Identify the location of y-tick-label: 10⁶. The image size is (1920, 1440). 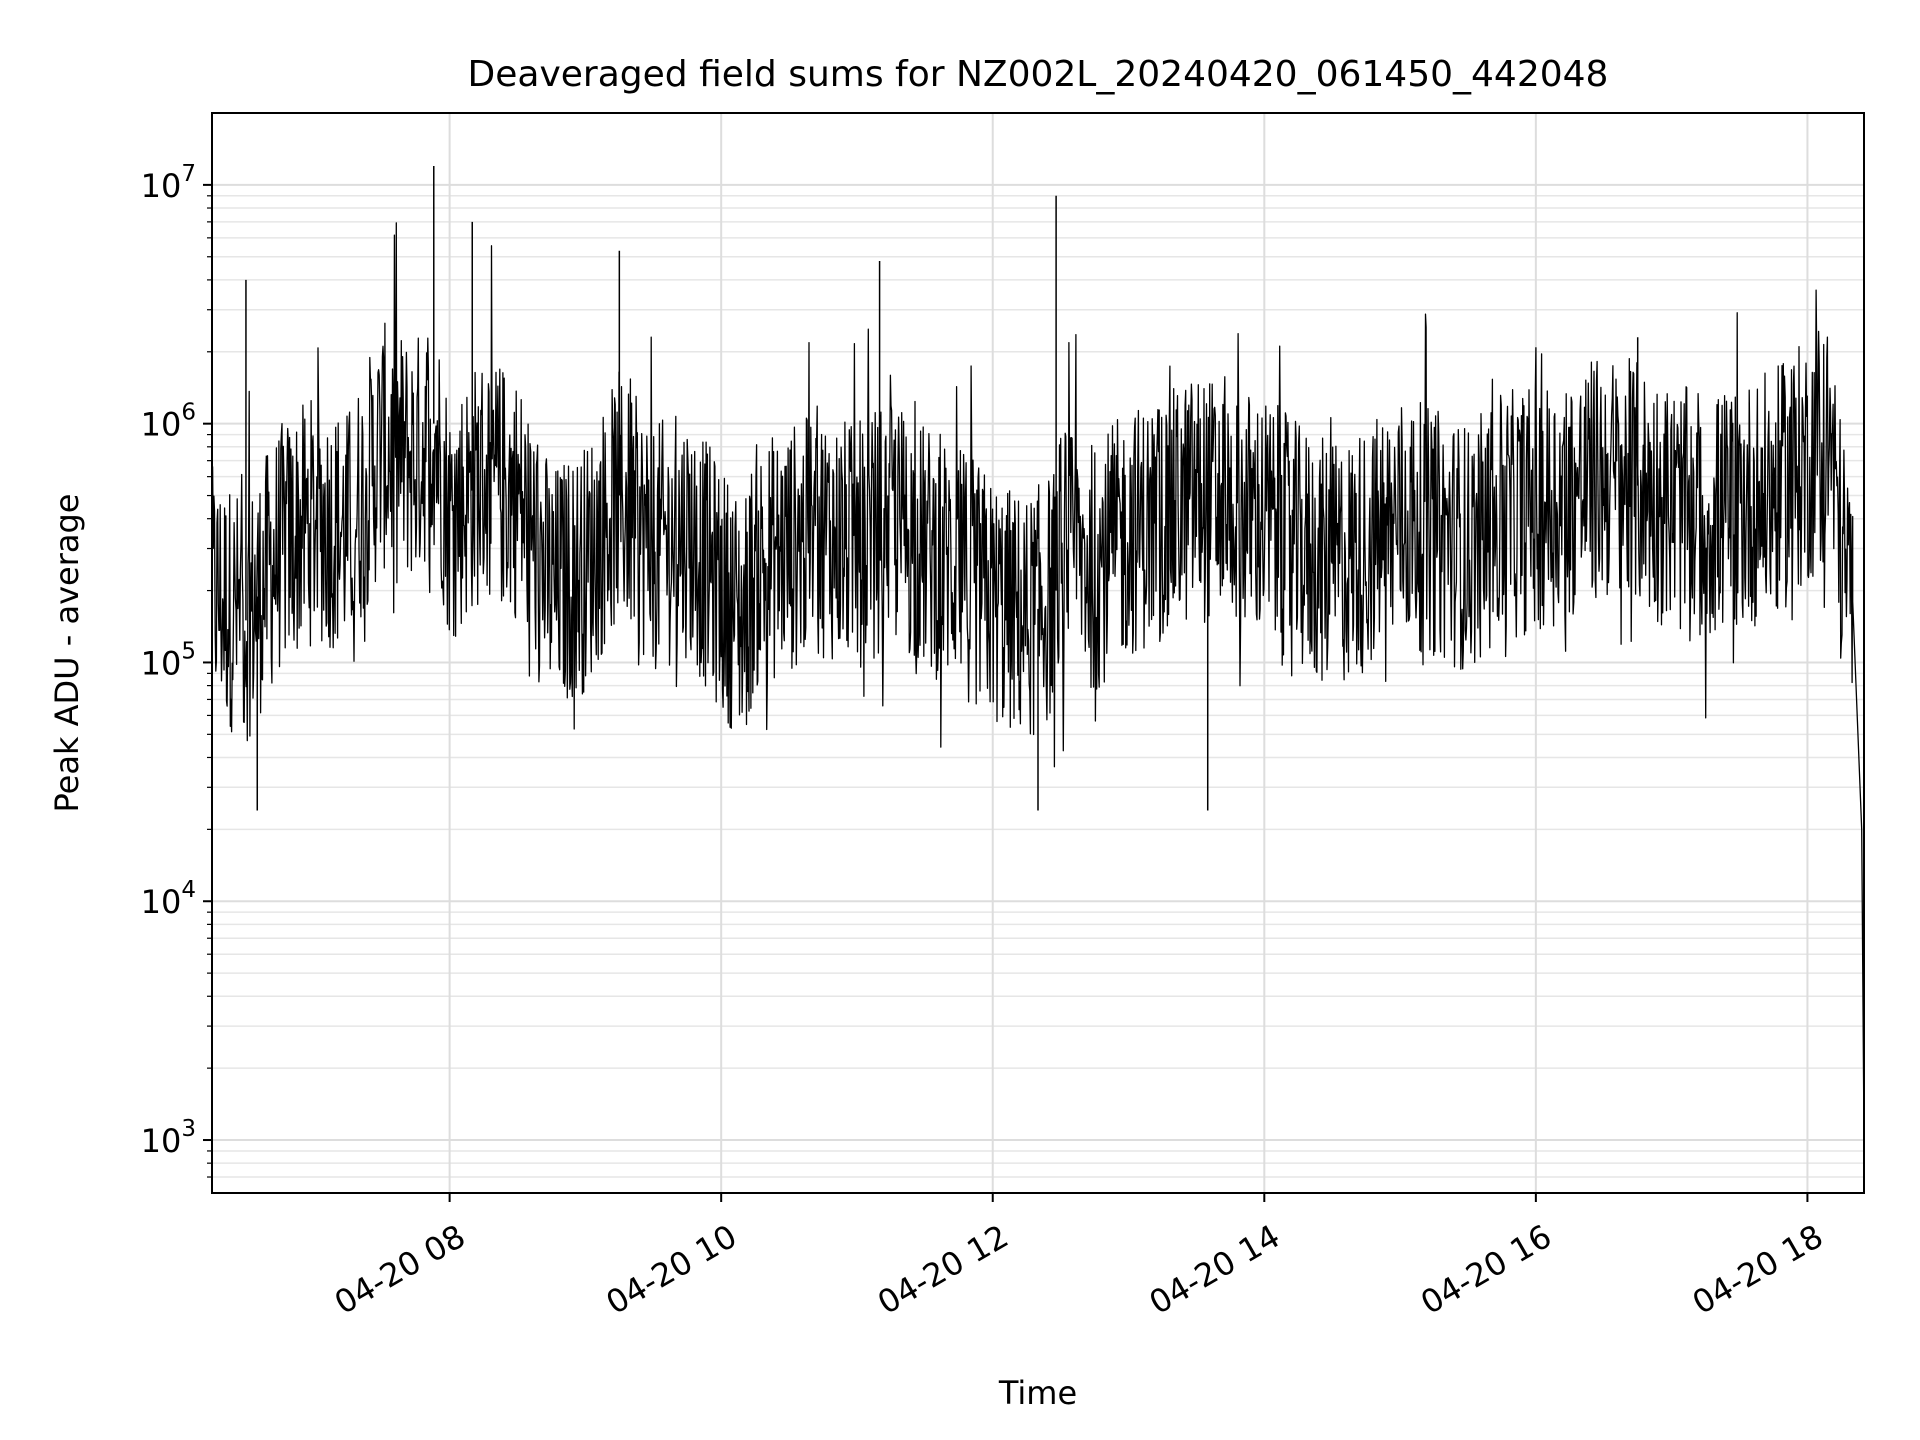
(168, 422).